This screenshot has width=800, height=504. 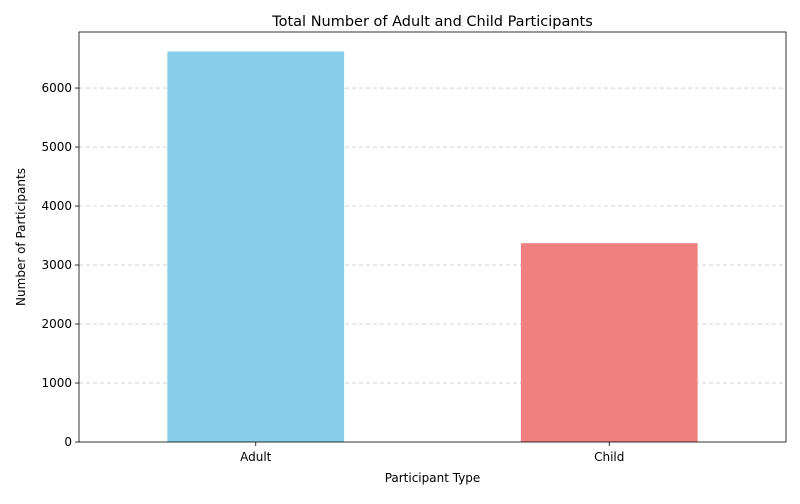 I want to click on y-tick-label: 2000, so click(x=56, y=324).